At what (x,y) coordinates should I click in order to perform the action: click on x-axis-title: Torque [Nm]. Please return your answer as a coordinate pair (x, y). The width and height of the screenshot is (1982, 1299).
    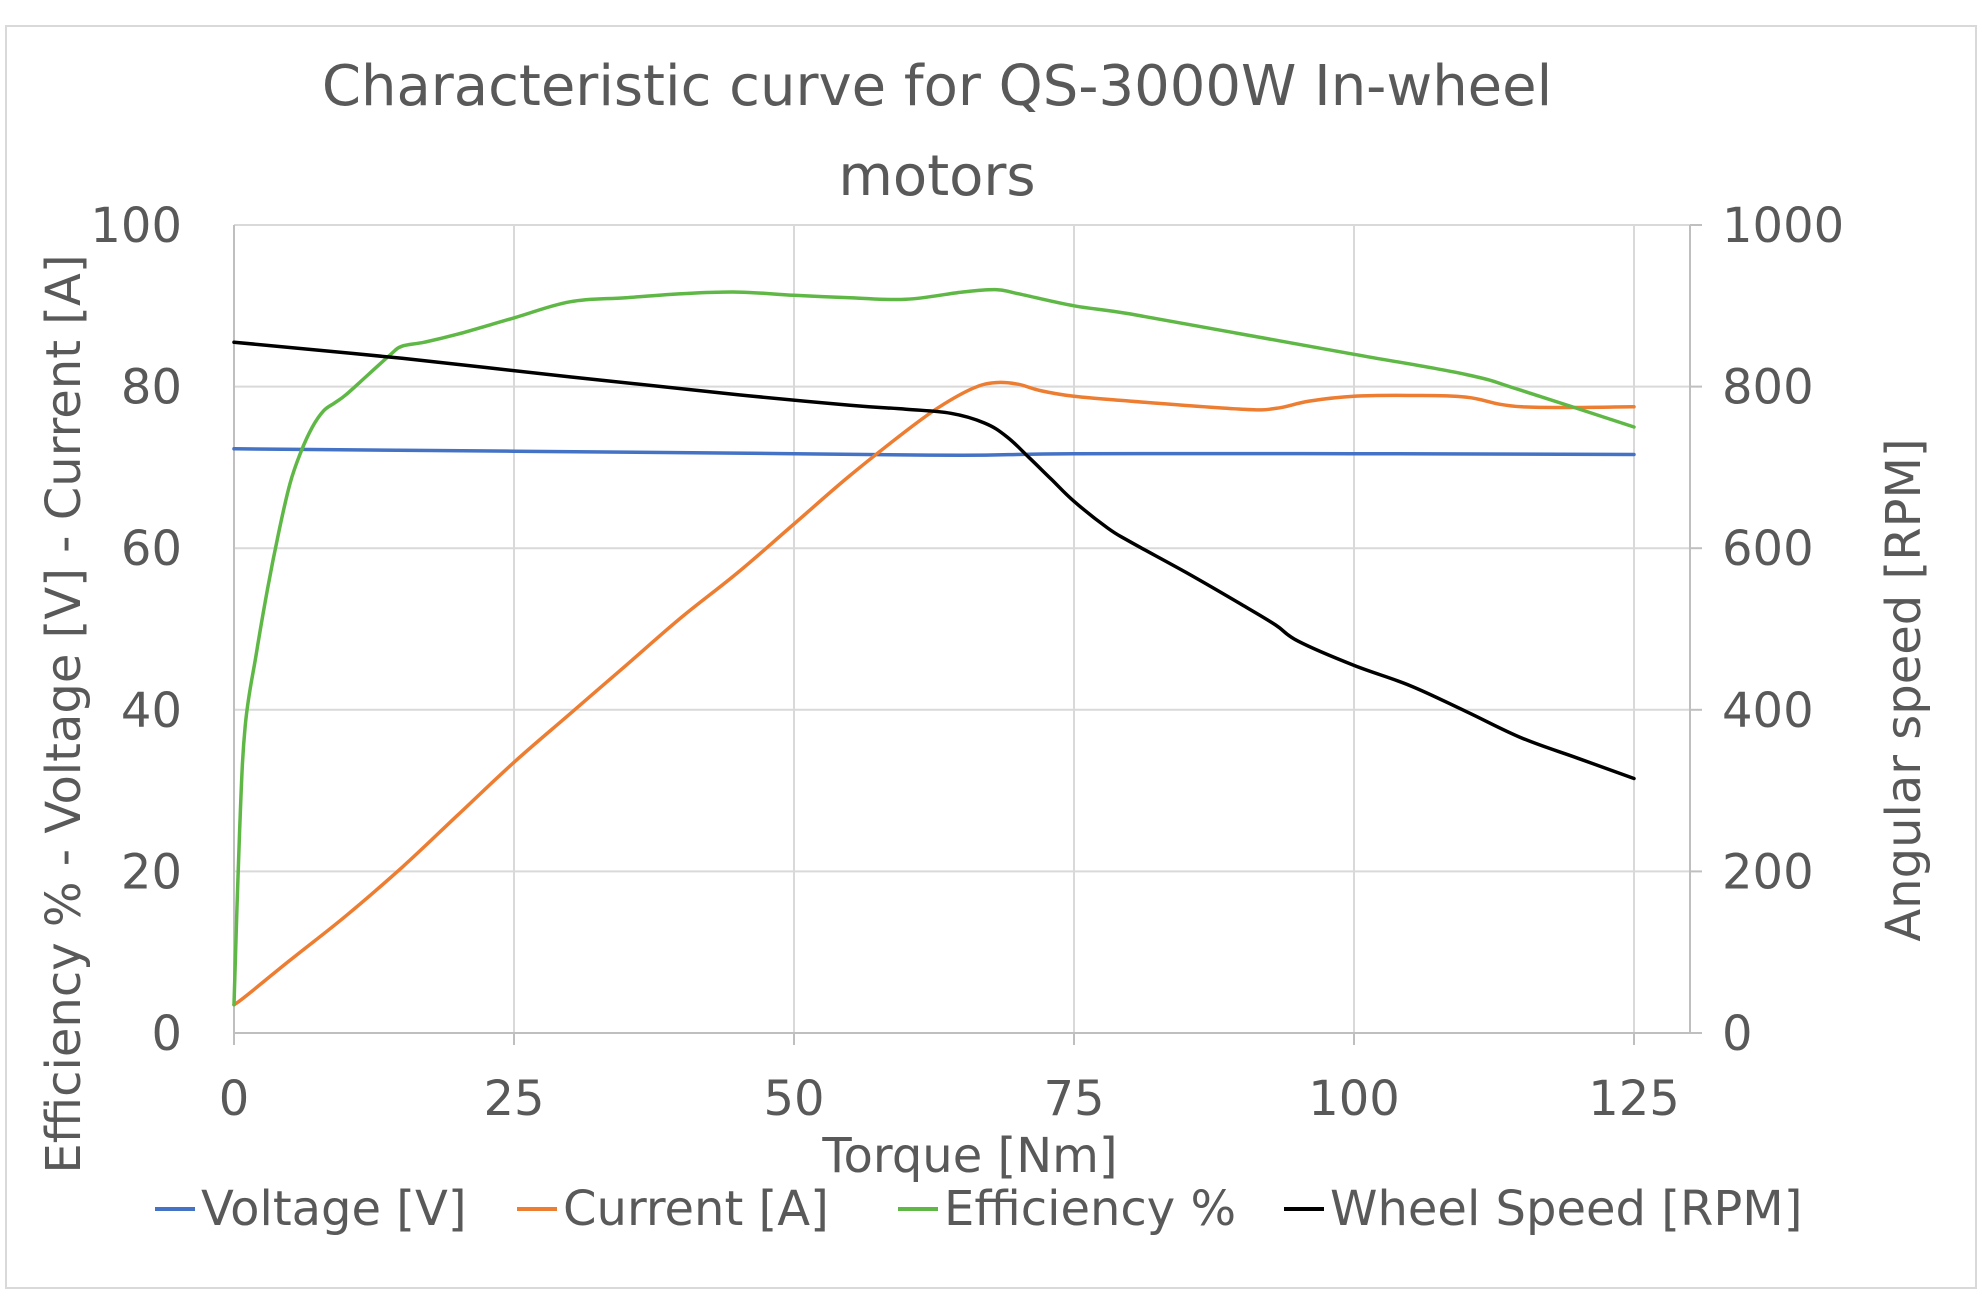
    Looking at the image, I should click on (969, 1156).